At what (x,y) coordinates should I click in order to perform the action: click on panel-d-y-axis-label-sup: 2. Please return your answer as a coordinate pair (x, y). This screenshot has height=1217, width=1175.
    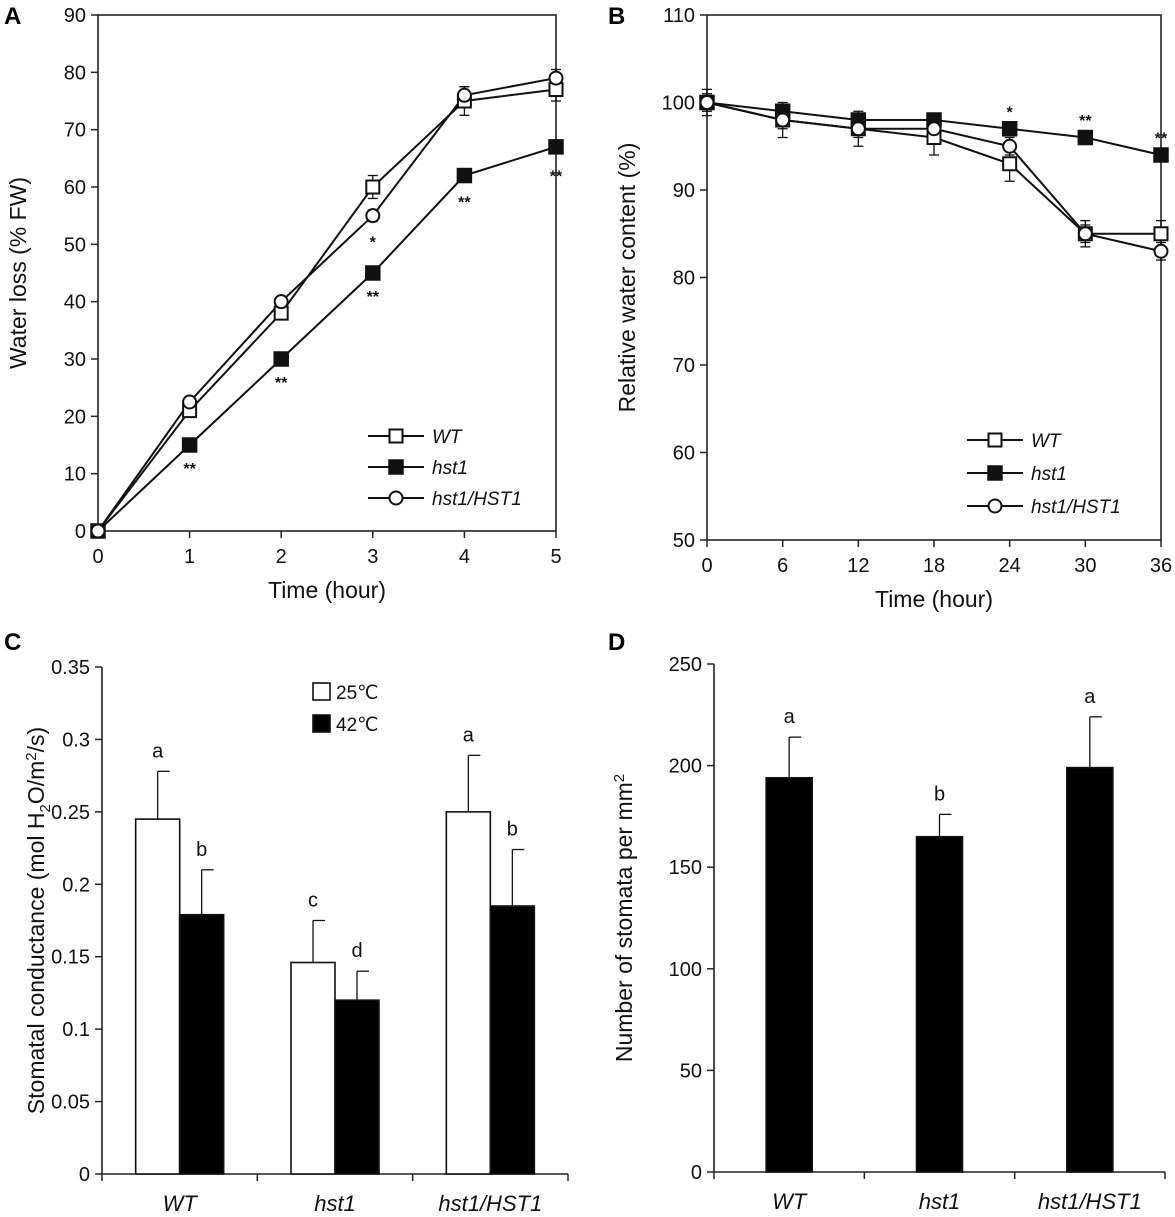
    Looking at the image, I should click on (619, 778).